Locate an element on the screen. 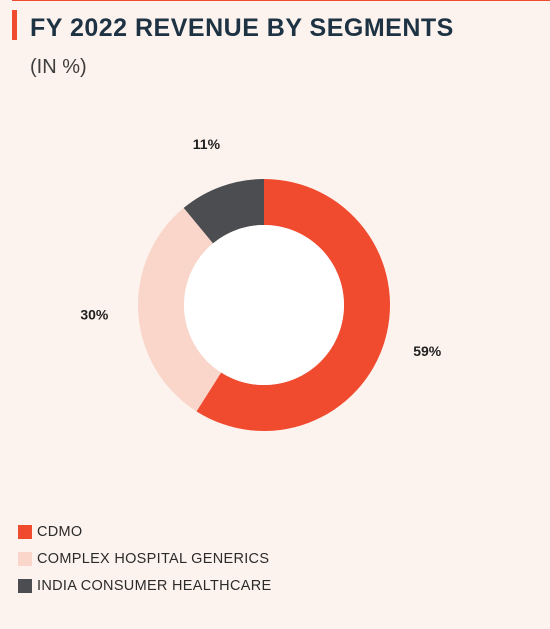 This screenshot has width=550, height=629. legend-item-india-consumer-healthcare: INDIA CONSUMER HEALTHCARE is located at coordinates (144, 586).